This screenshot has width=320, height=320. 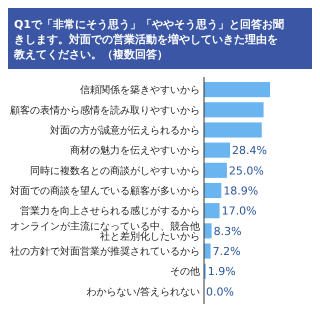 I want to click on y-tick-label: 社の方針で対面営業が推奨されているから, so click(x=105, y=252).